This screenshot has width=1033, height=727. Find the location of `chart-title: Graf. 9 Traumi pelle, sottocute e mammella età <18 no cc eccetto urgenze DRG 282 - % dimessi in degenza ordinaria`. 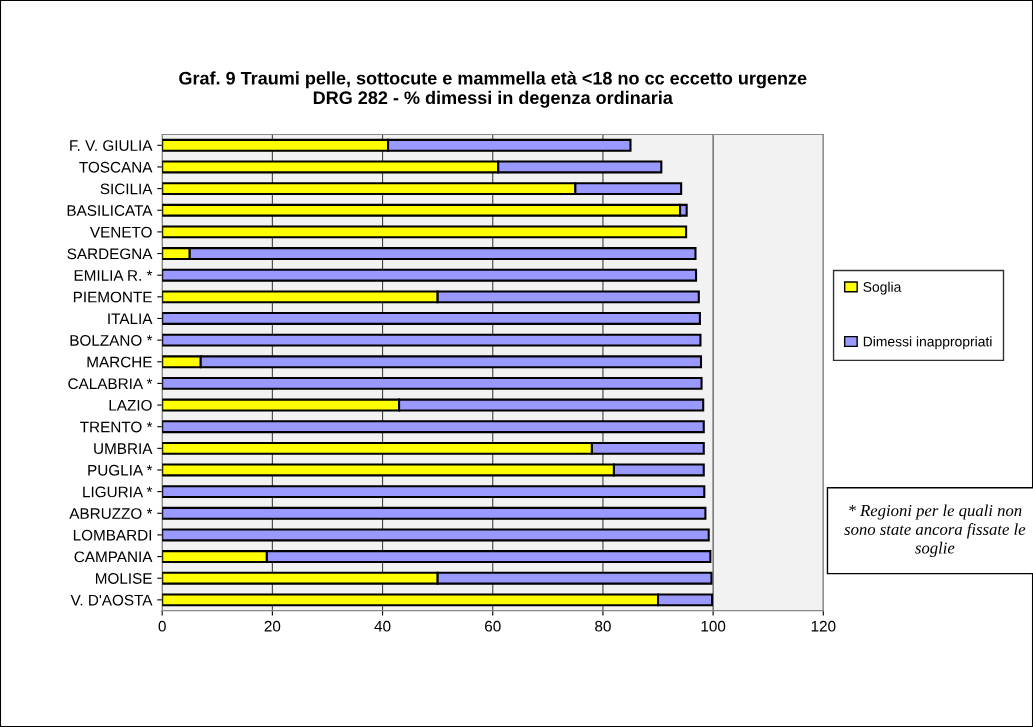

chart-title: Graf. 9 Traumi pelle, sottocute e mammella età <18 no cc eccetto urgenze DRG 282 - % dimessi in degenza ordinaria is located at coordinates (493, 89).